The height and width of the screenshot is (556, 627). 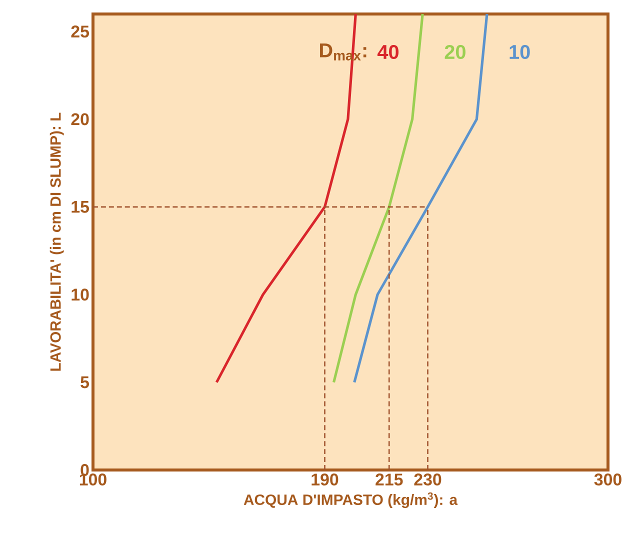 I want to click on x-tick-label: 230, so click(x=428, y=480).